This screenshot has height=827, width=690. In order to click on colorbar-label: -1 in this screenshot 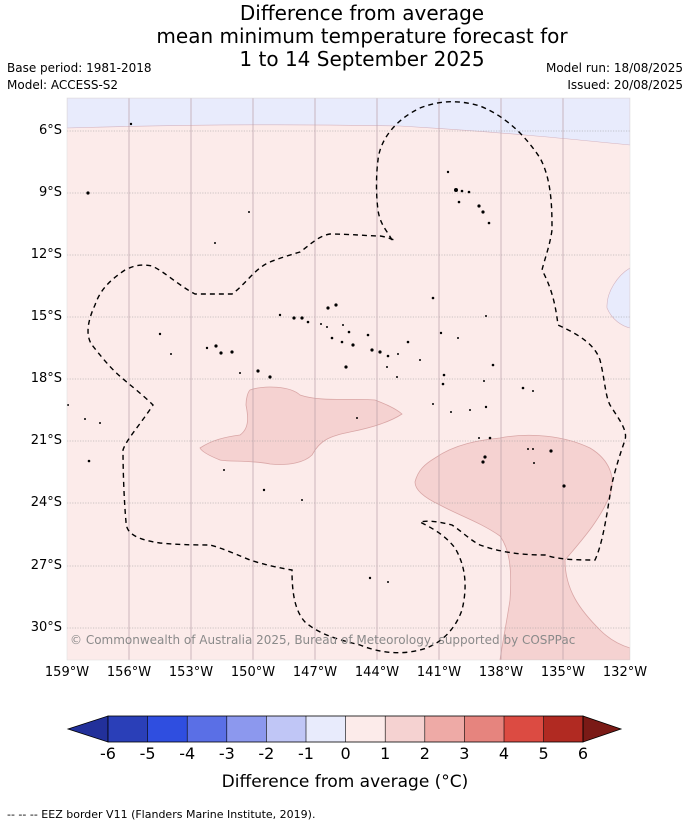, I will do `click(306, 753)`.